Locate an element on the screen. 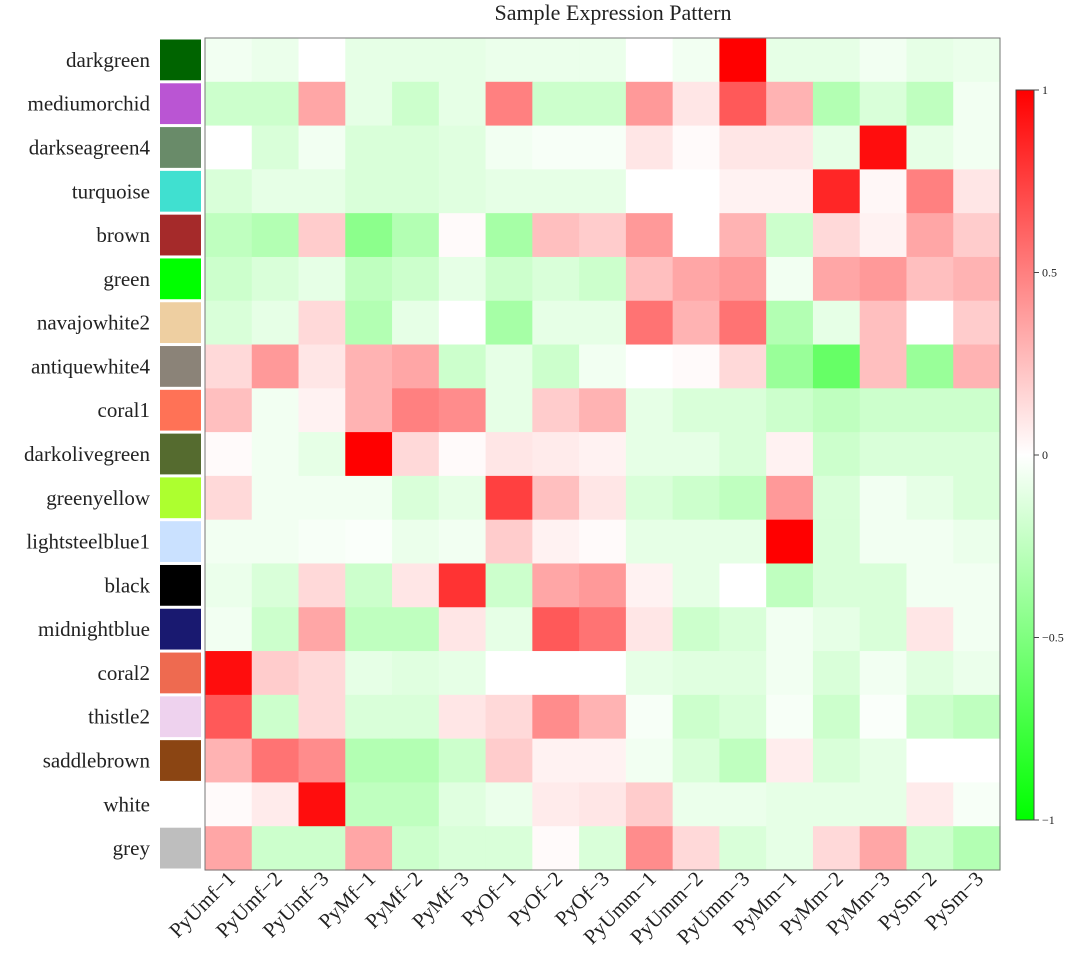  heatmap-cell-saddlebrown-PyOf−1 is located at coordinates (509, 761).